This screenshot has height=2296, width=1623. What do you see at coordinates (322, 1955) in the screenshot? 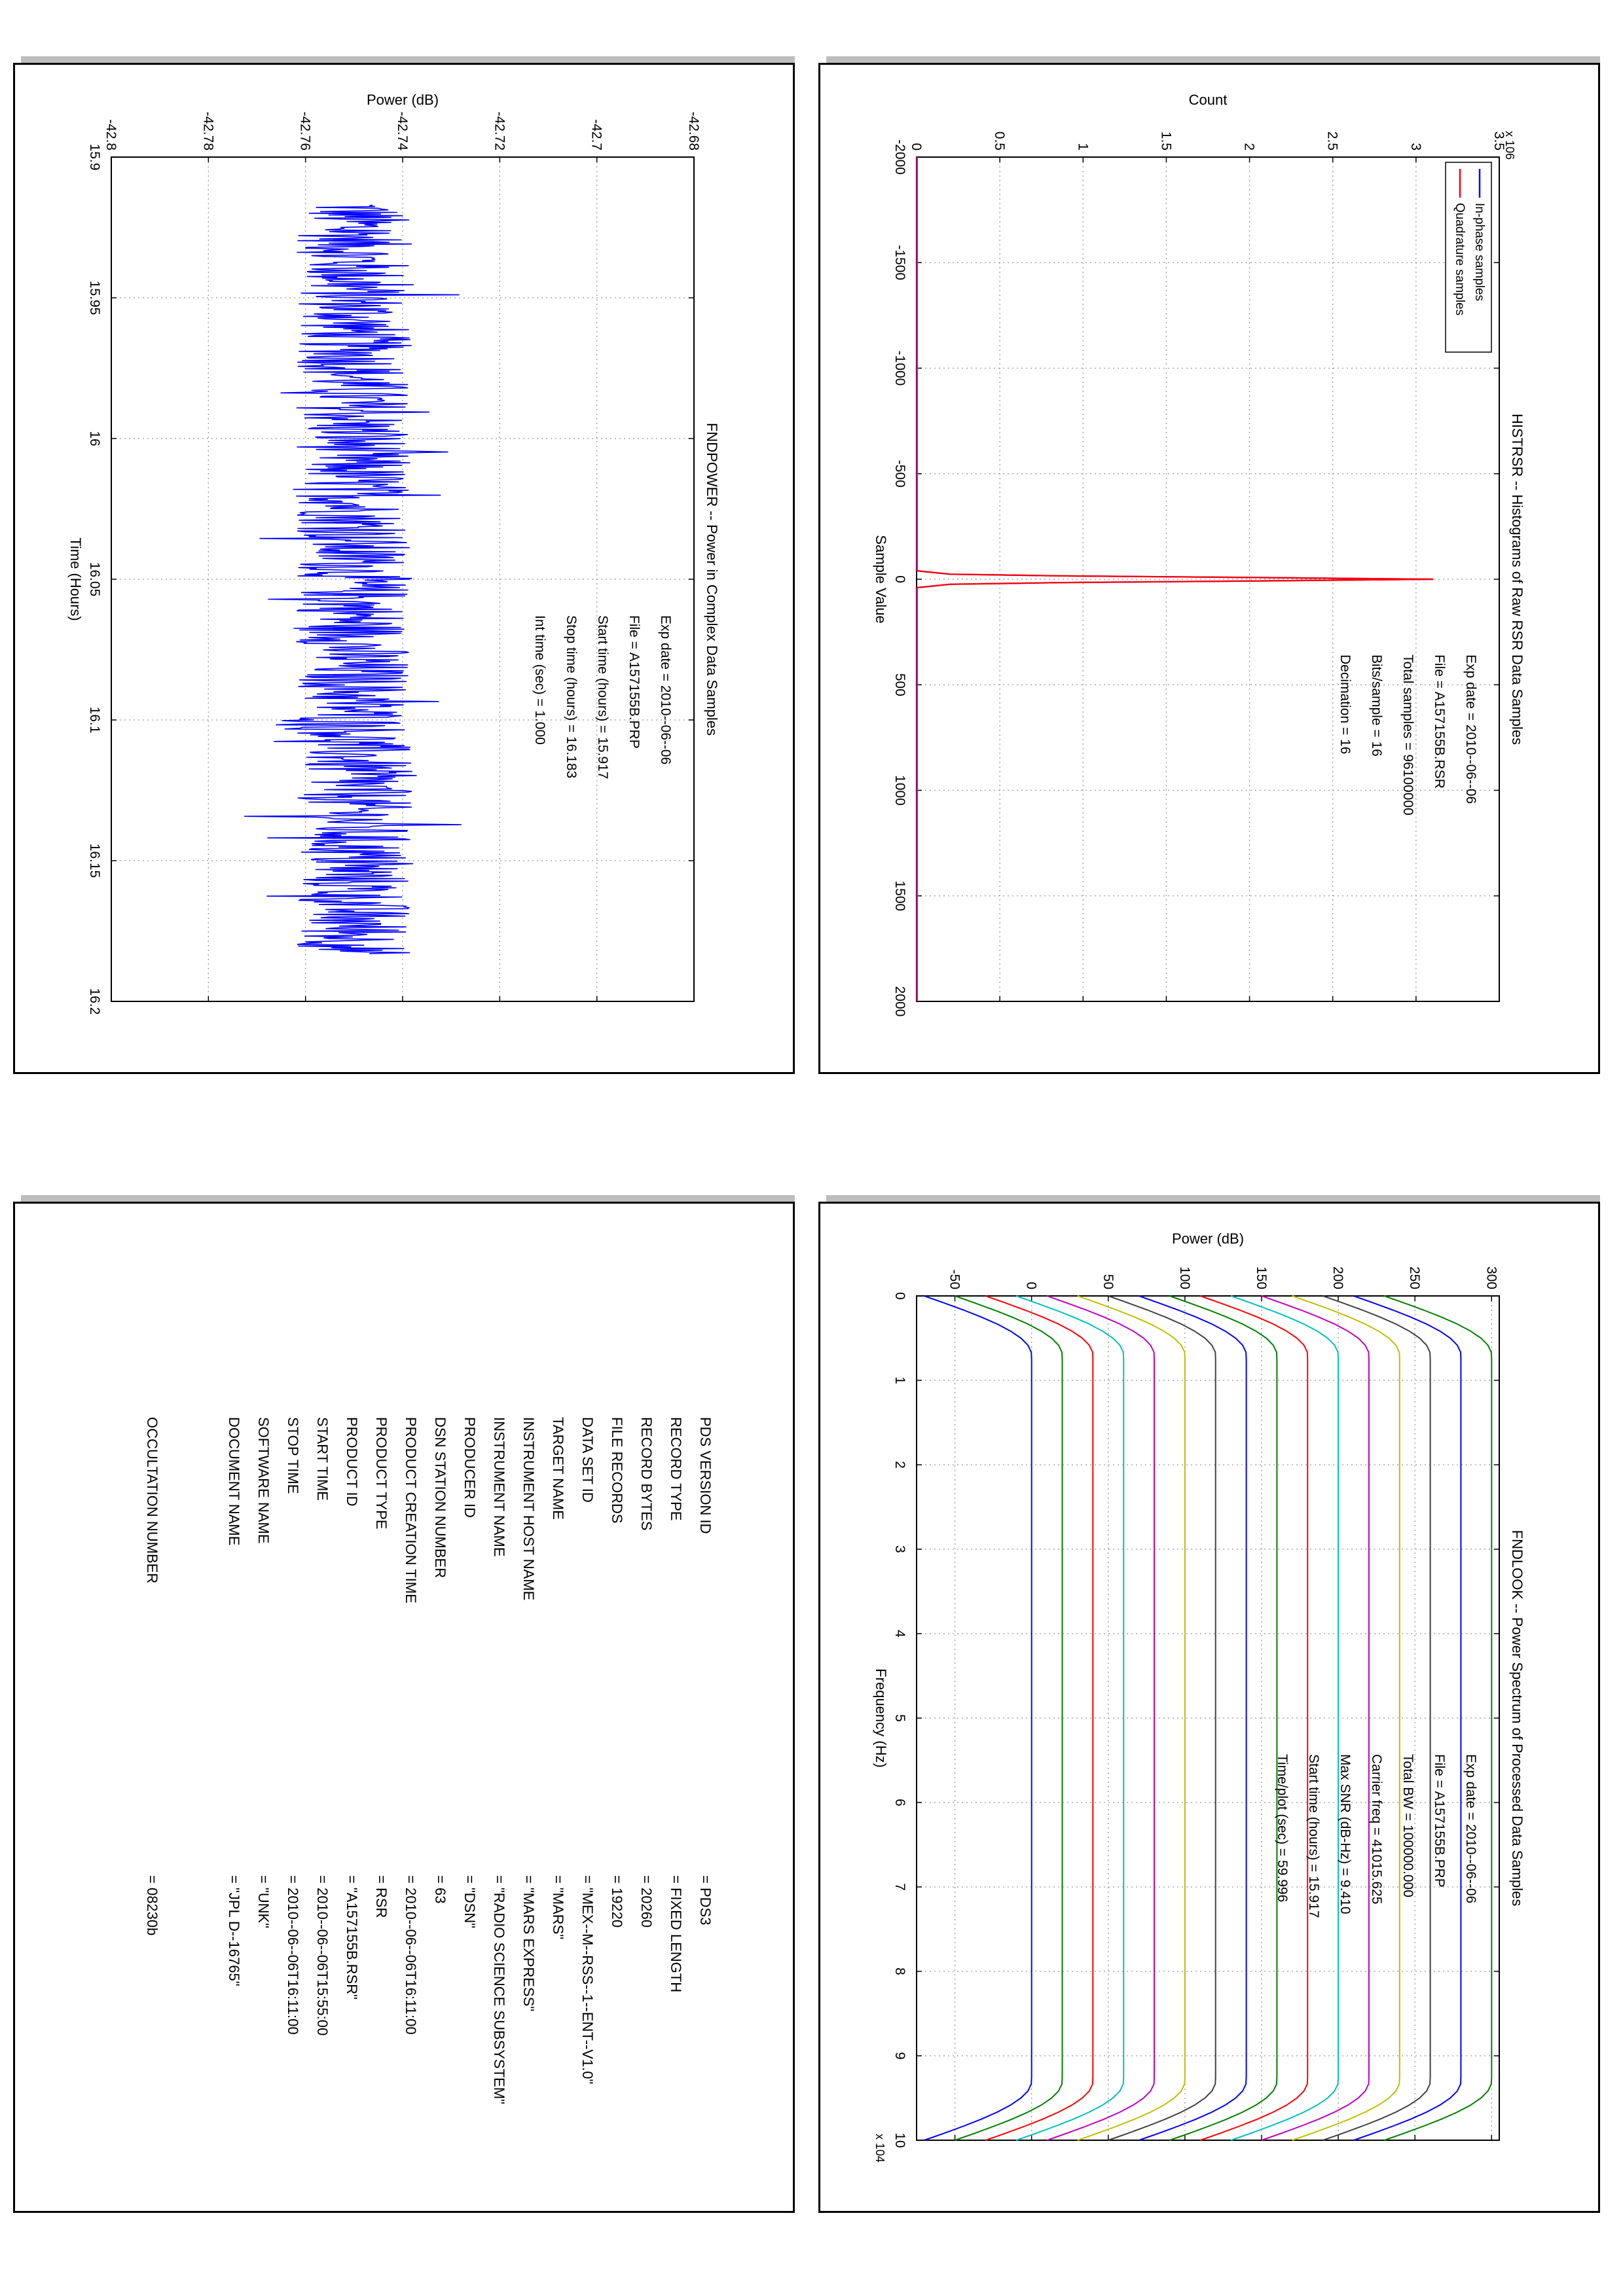
I see `label-value: = 2010--06--06T15:55:00` at bounding box center [322, 1955].